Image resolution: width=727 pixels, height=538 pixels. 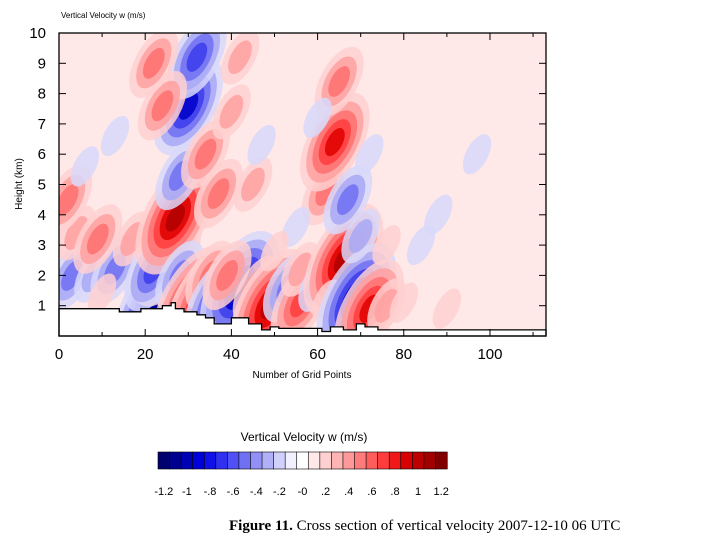 I want to click on x-axis-title: Number of Grid Points, so click(x=302, y=375).